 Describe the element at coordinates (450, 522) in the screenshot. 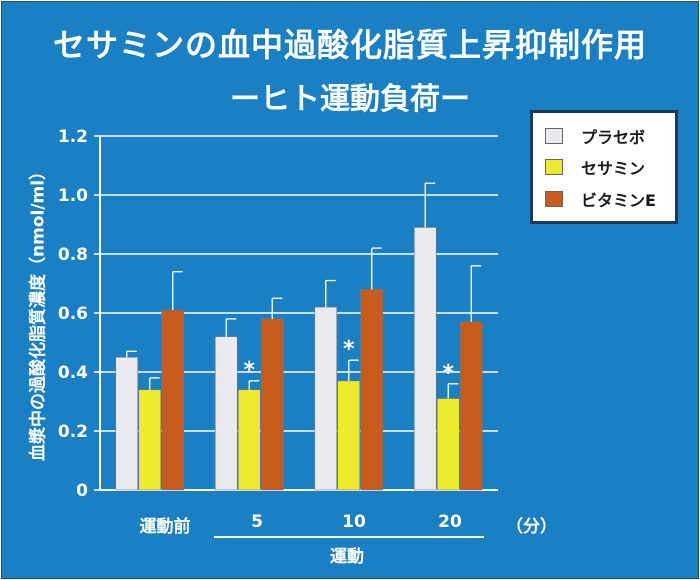

I see `x-tick-label-3: 20` at that location.